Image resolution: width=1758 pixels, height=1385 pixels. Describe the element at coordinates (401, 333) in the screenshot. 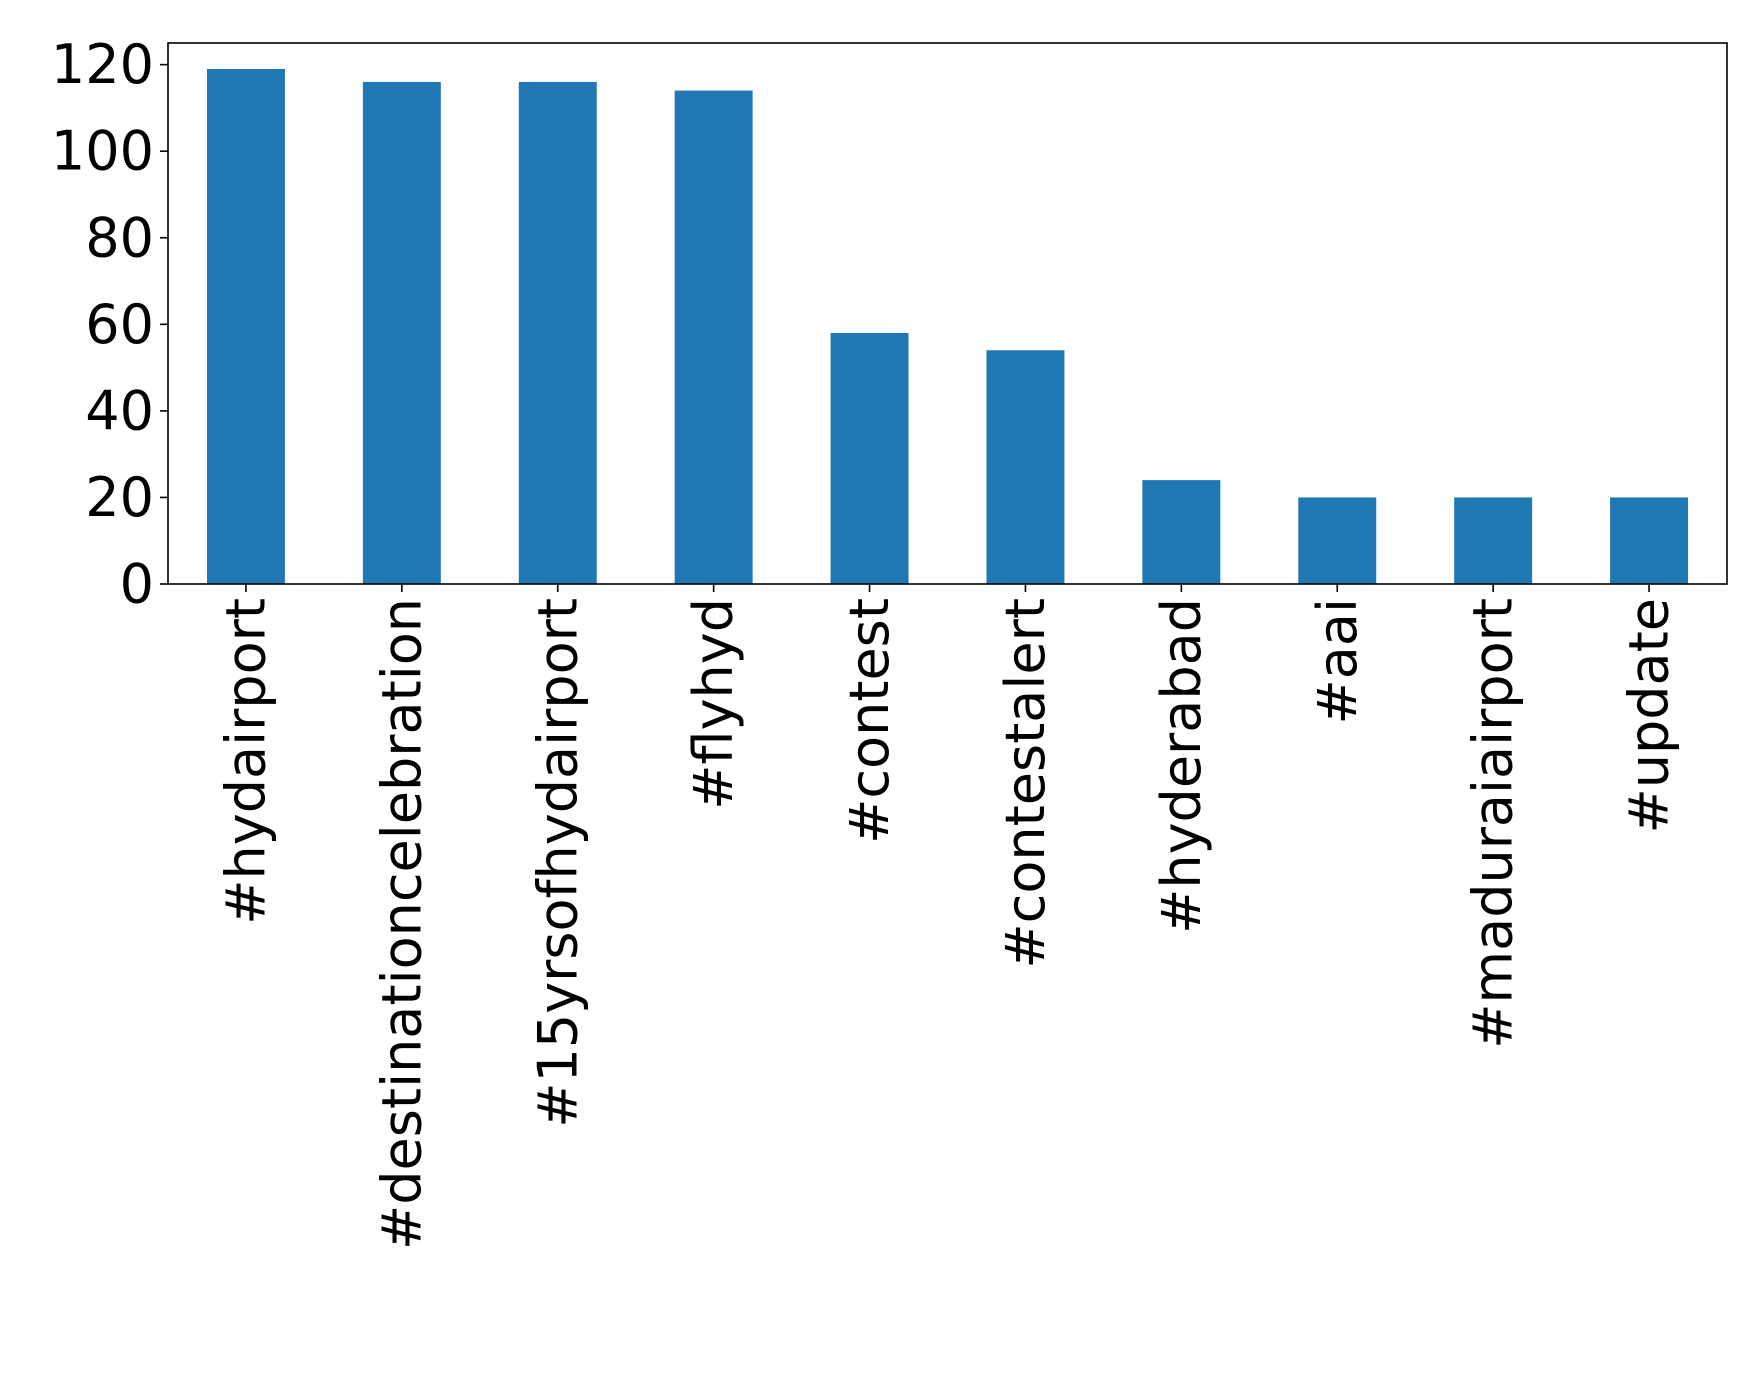

I see `bar-destinationcelebration` at that location.